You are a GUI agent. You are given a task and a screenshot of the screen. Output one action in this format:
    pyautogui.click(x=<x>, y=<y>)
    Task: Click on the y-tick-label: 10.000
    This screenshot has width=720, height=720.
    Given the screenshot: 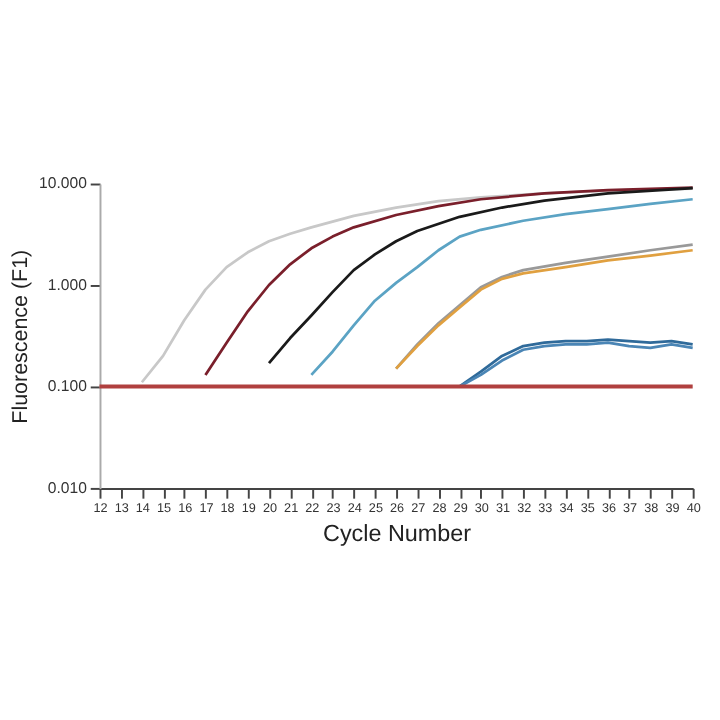 What is the action you would take?
    pyautogui.click(x=64, y=183)
    